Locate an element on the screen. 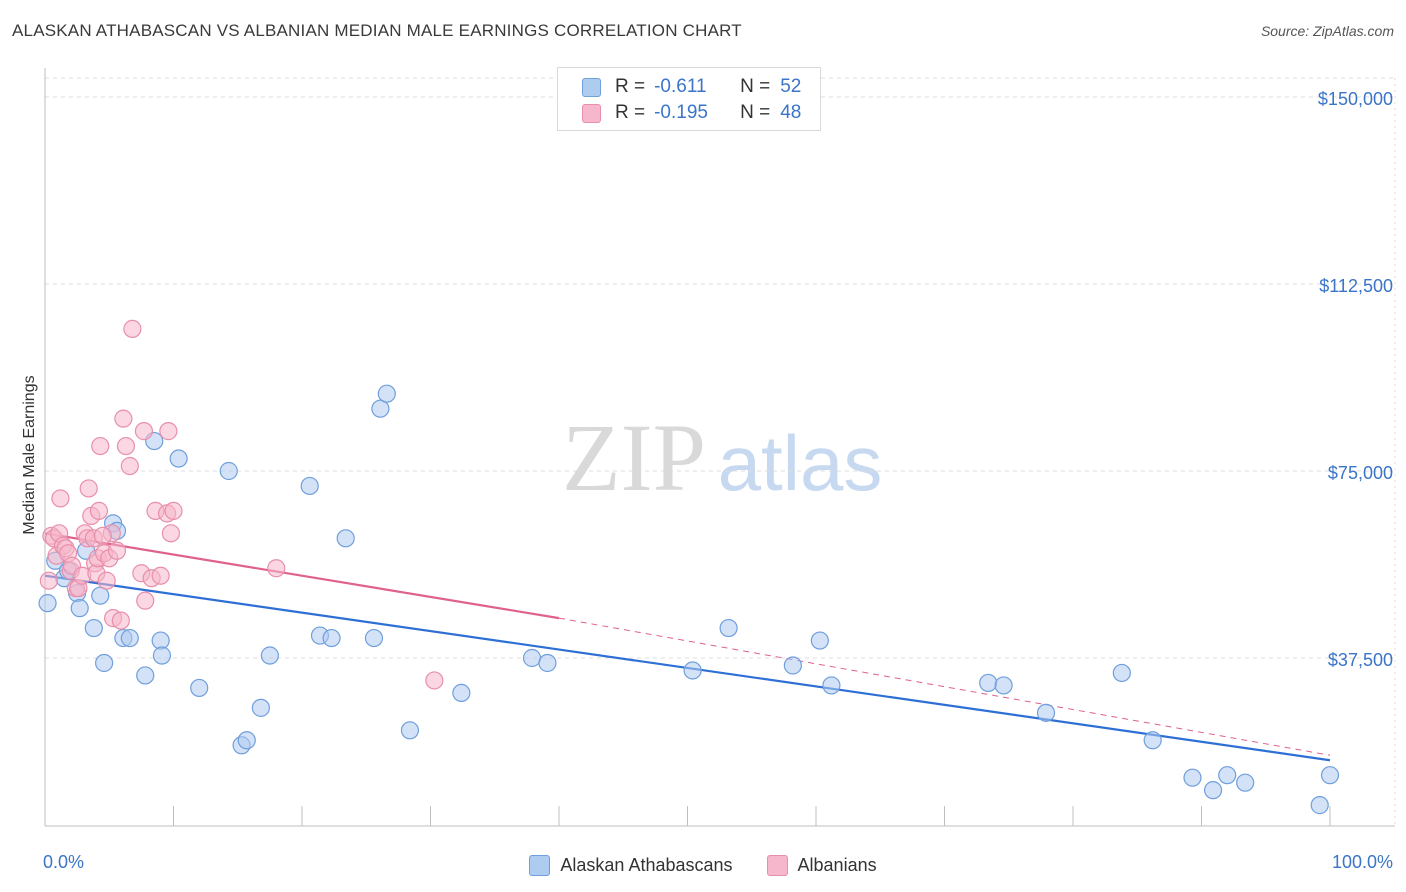 The image size is (1406, 892). stats-swatch-blue is located at coordinates (591, 87).